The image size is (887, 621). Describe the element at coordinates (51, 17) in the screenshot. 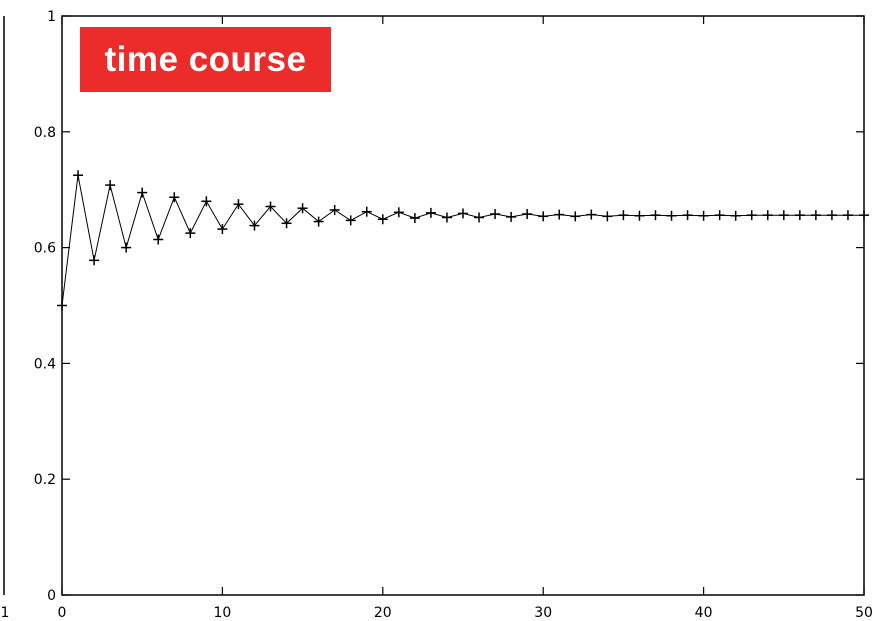

I see `y-tick-label: 1` at that location.